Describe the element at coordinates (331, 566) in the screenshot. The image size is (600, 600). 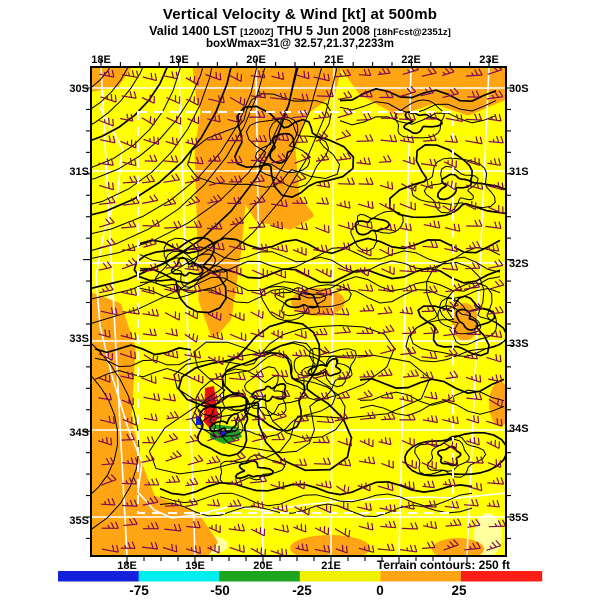
I see `lon-label-bottom: 21E` at that location.